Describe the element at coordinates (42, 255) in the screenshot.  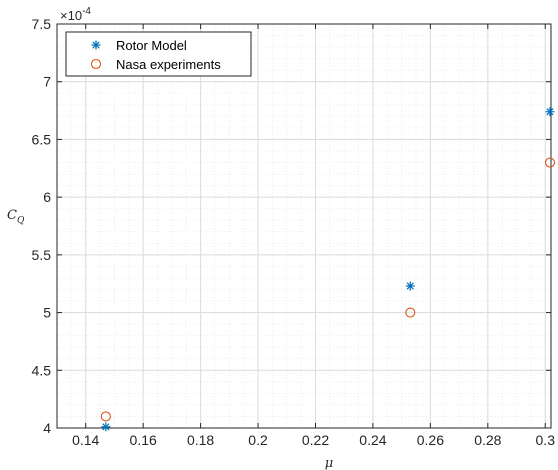
I see `y-tick-label: 5.5` at that location.